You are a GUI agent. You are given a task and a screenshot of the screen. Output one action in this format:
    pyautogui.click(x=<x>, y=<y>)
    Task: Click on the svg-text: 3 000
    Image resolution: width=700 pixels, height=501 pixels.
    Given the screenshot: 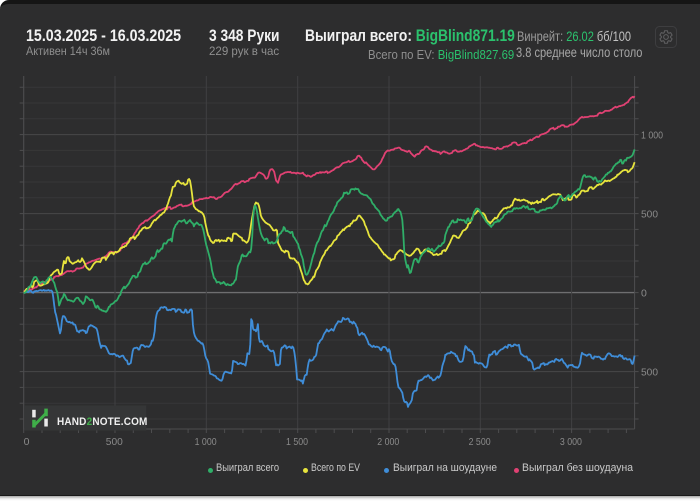 What is the action you would take?
    pyautogui.click(x=571, y=442)
    